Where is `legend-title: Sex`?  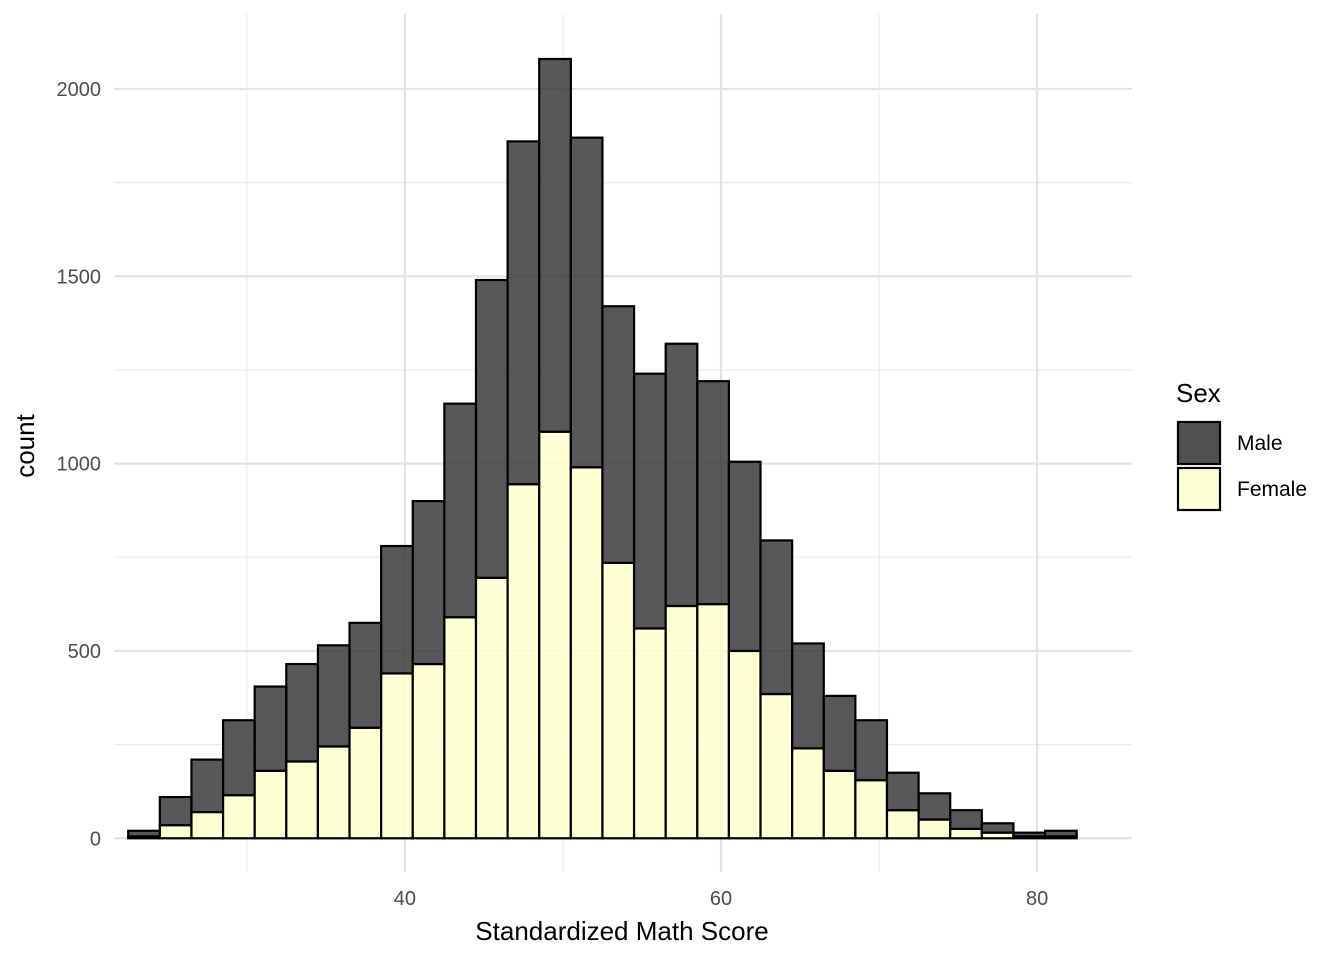
legend-title: Sex is located at coordinates (1198, 393).